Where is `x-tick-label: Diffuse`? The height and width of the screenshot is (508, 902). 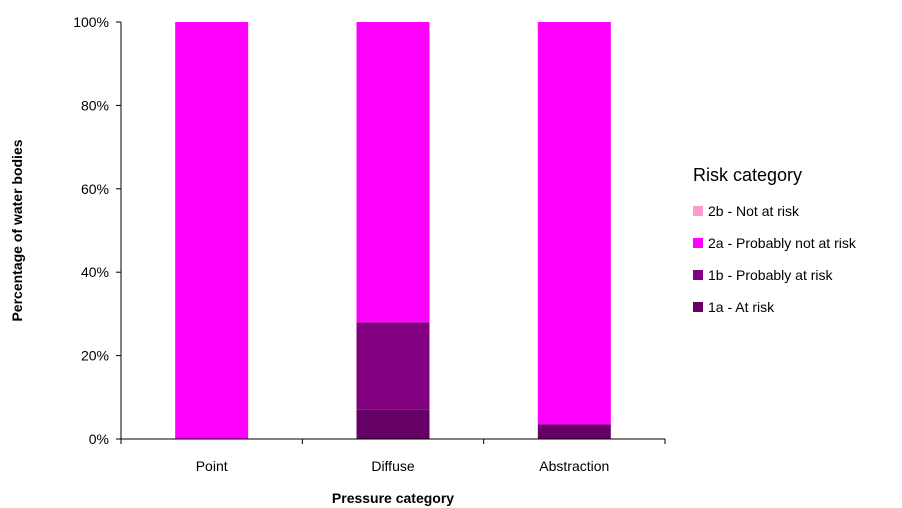
x-tick-label: Diffuse is located at coordinates (393, 466).